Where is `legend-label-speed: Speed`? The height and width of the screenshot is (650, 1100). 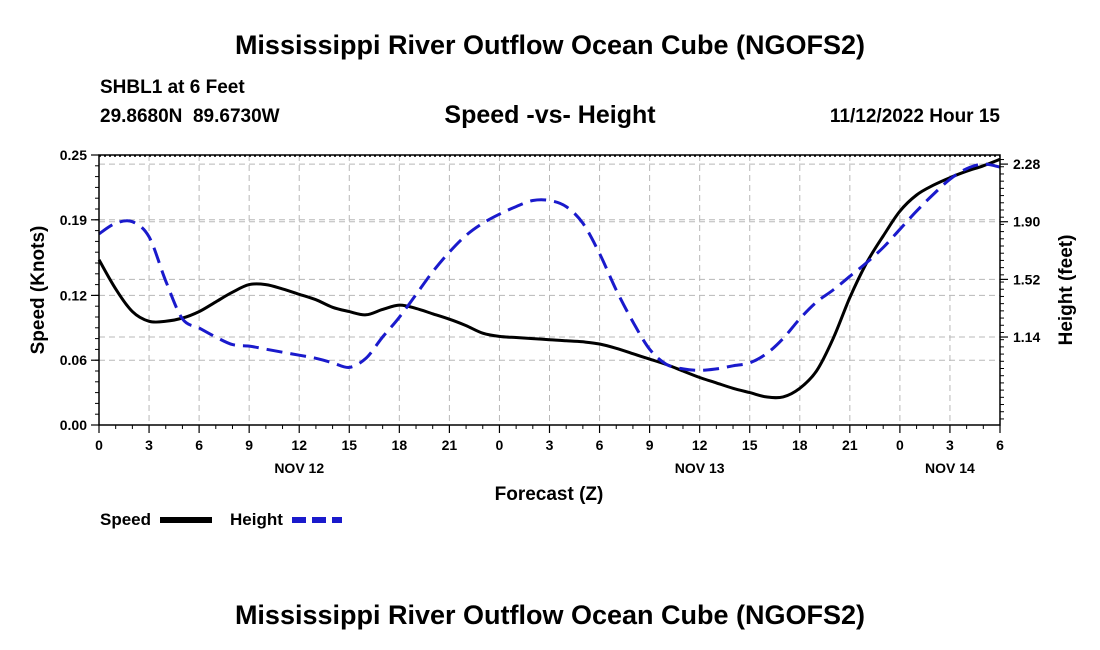
legend-label-speed: Speed is located at coordinates (125, 519).